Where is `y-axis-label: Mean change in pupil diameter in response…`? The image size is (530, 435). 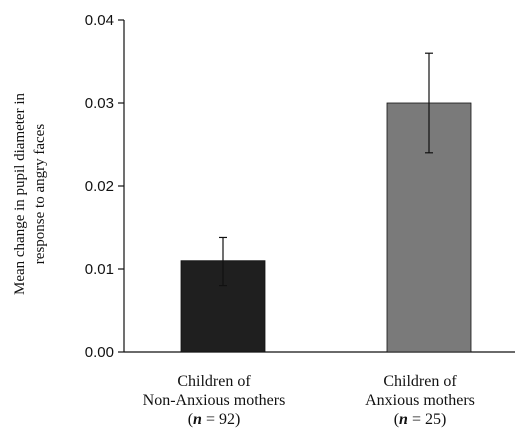
y-axis-label: Mean change in pupil diameter in response… is located at coordinates (30, 193).